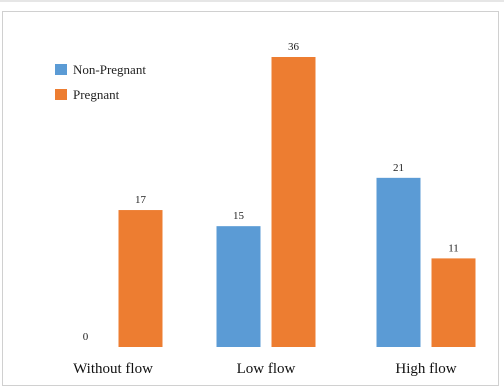  I want to click on category-label-without-flow: Without flow, so click(113, 369).